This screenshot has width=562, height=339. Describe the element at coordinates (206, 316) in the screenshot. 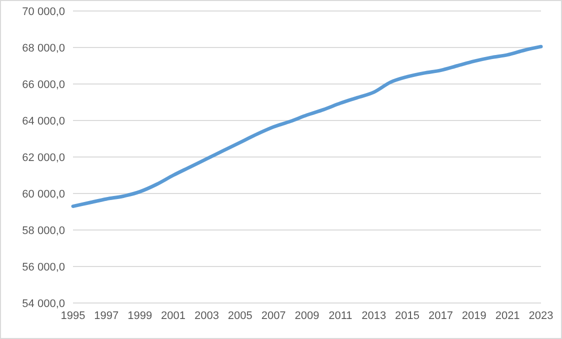

I see `x-tick-label: 2003` at that location.